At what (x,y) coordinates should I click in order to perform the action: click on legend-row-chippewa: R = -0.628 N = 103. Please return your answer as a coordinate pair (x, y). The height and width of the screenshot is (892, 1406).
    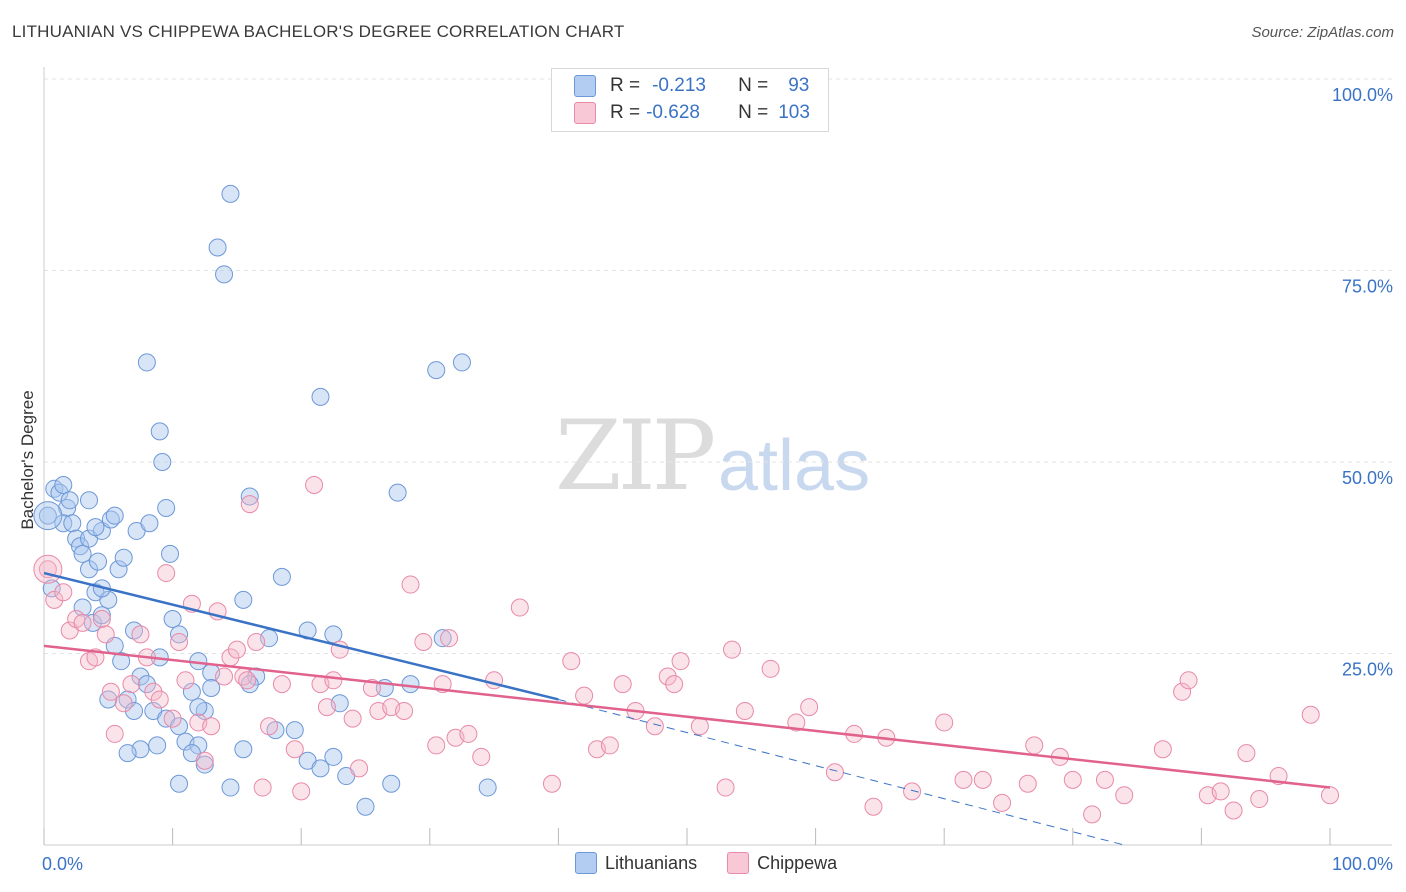
    Looking at the image, I should click on (692, 113).